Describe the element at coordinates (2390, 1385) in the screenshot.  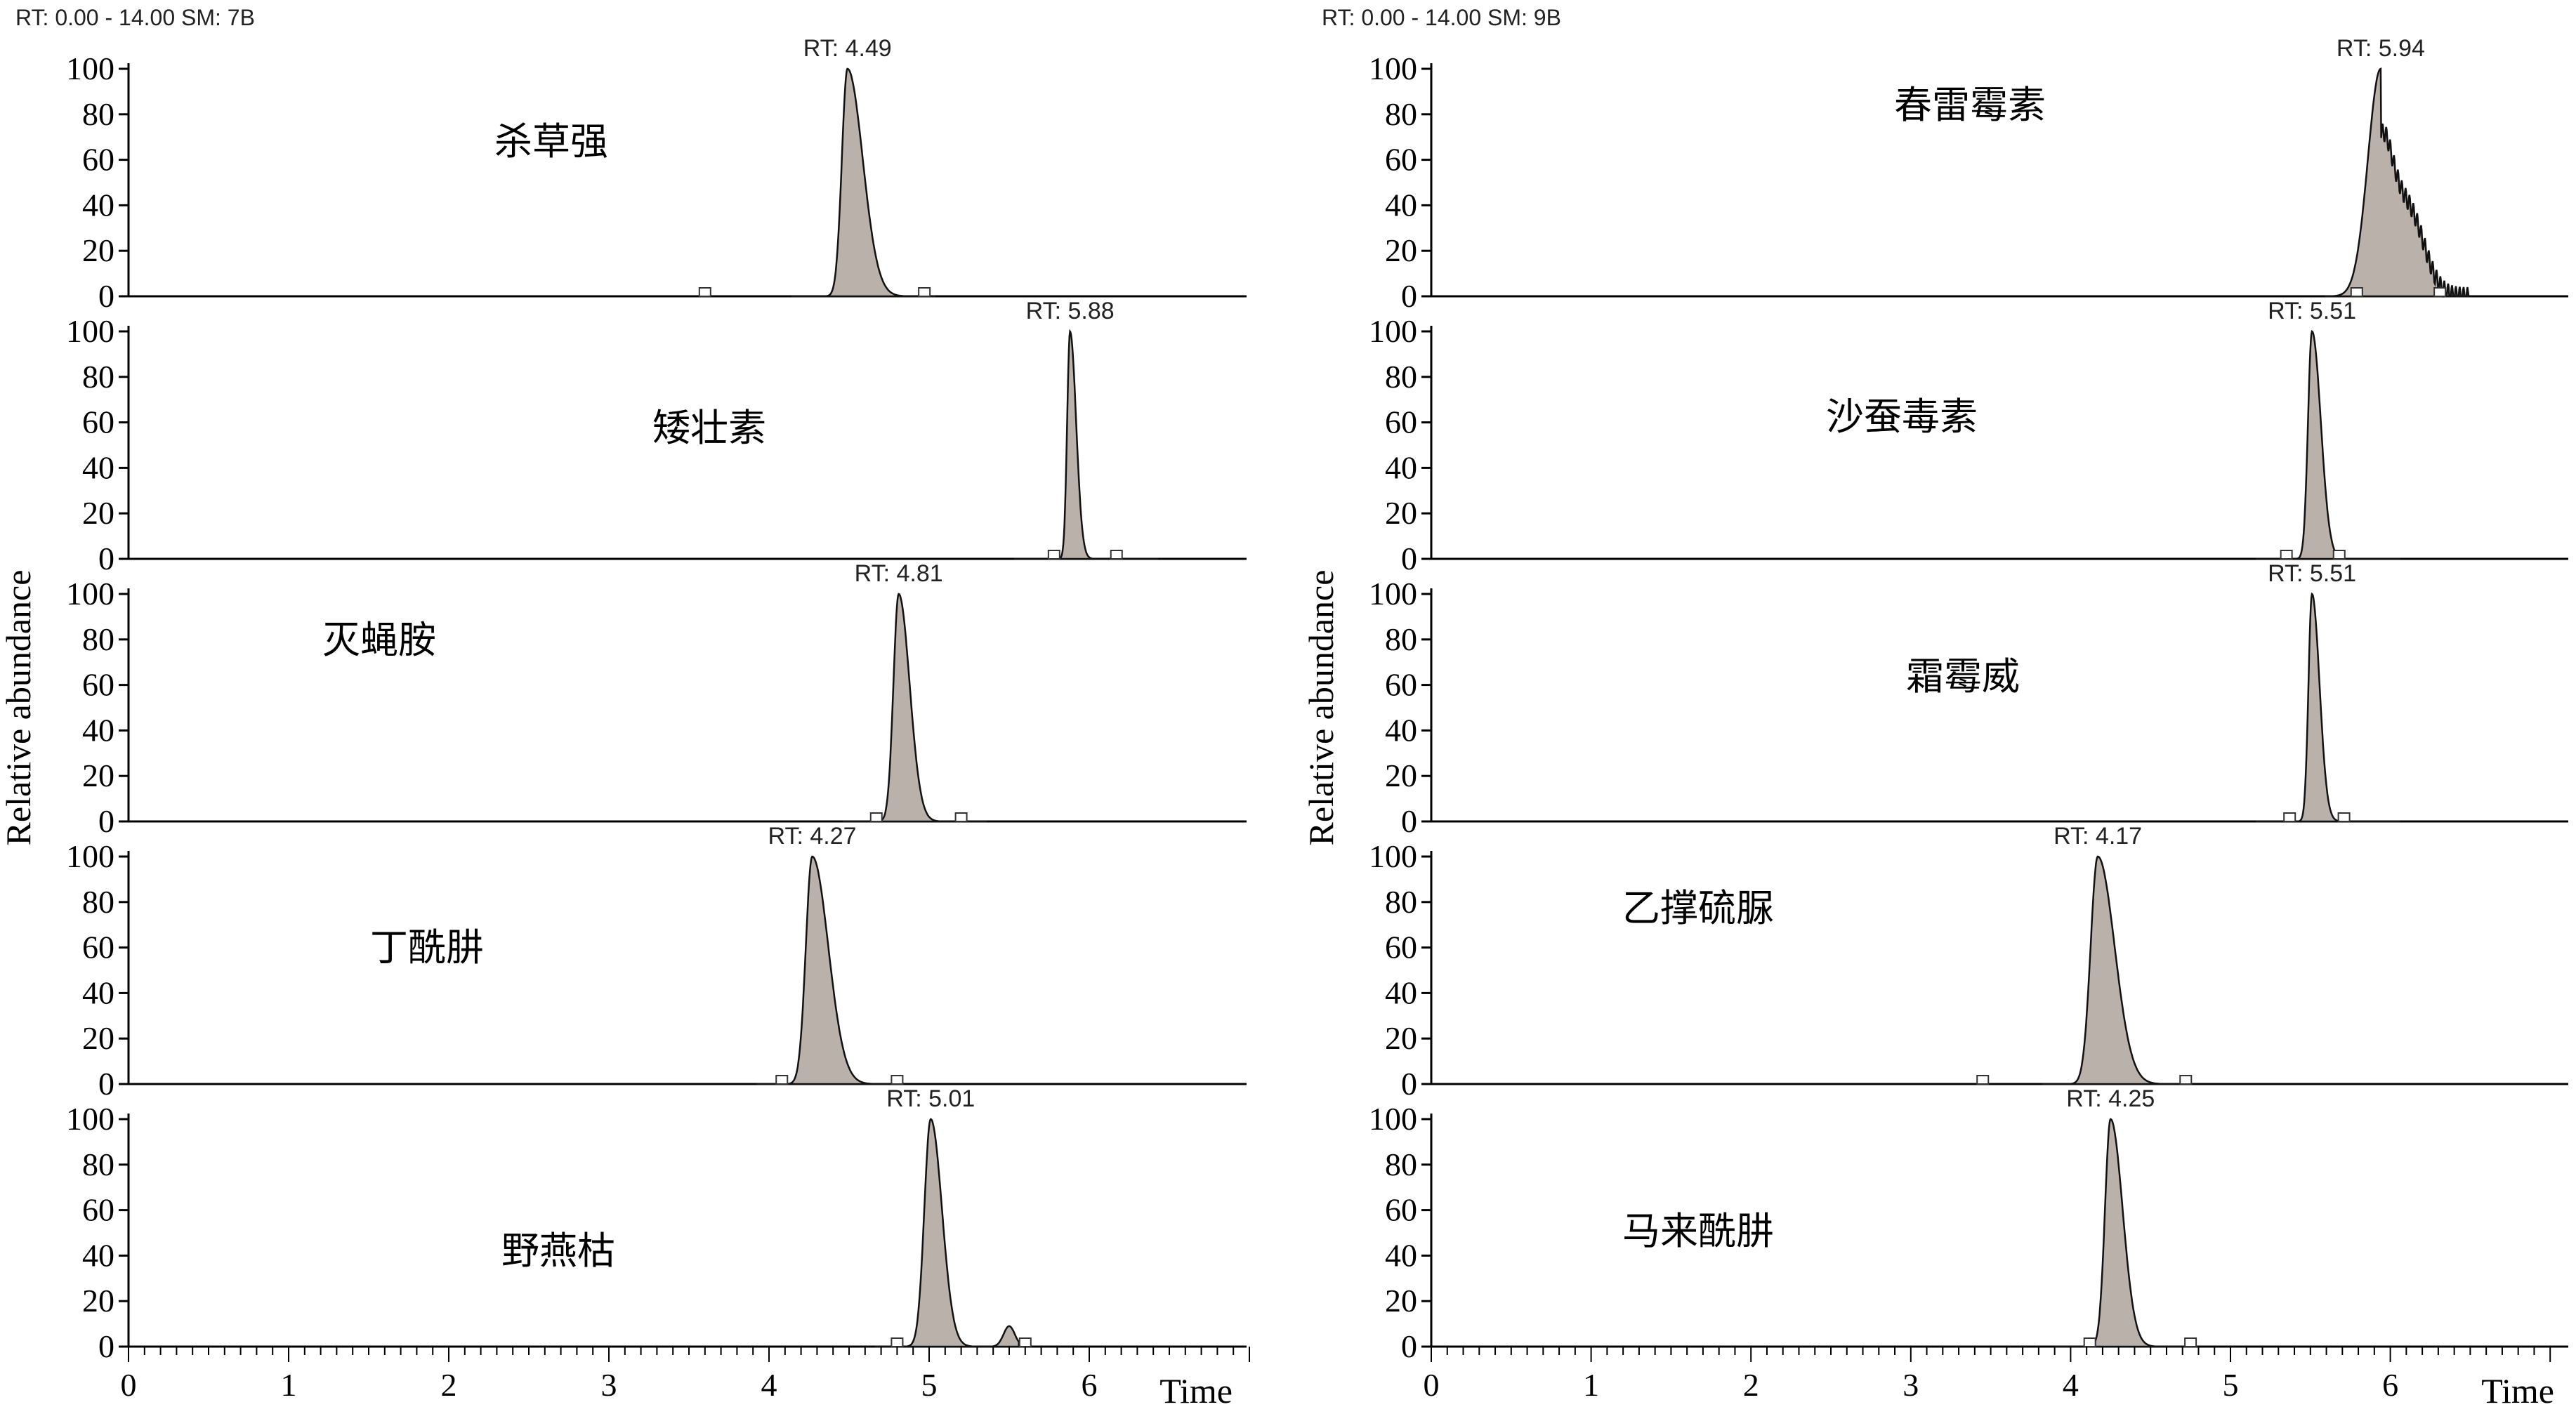
I see `x-tick-label: 6` at that location.